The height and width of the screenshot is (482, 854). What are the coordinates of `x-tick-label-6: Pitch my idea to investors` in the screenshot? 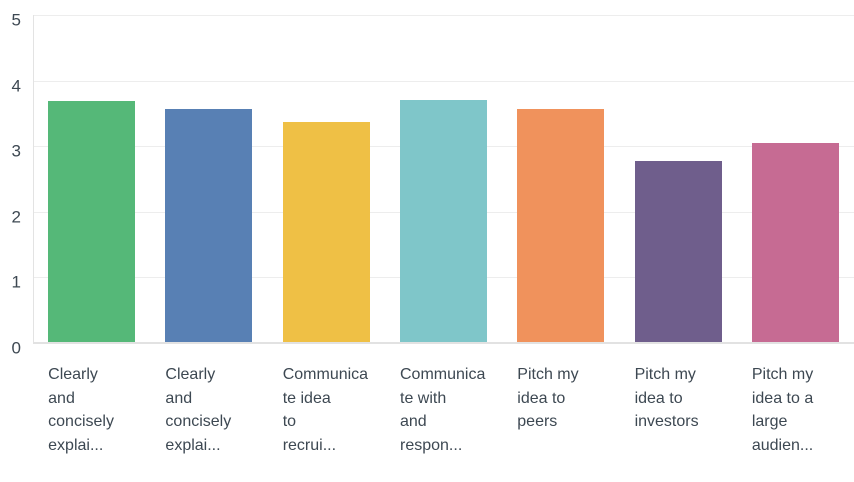 It's located at (688, 398).